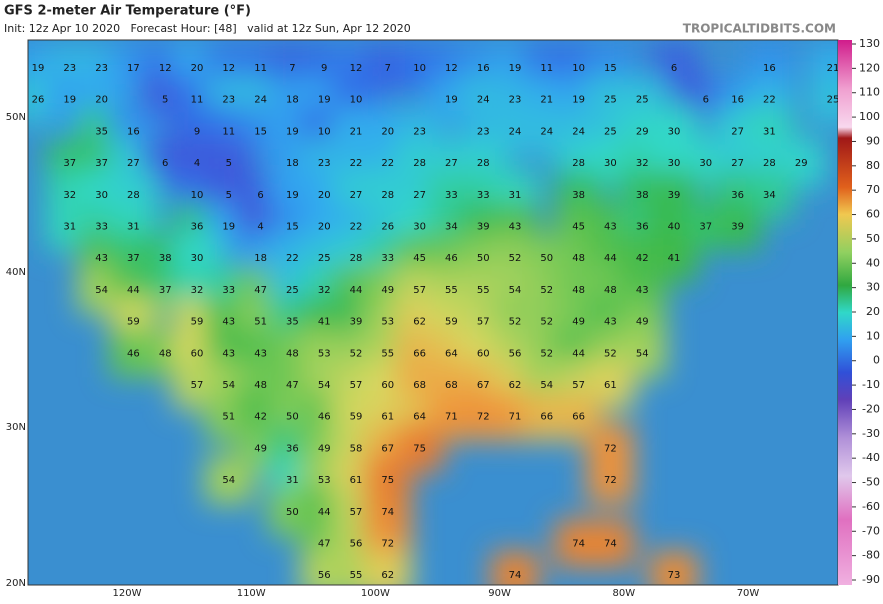 Image resolution: width=883 pixels, height=604 pixels. What do you see at coordinates (419, 448) in the screenshot?
I see `temperature-label: 75` at bounding box center [419, 448].